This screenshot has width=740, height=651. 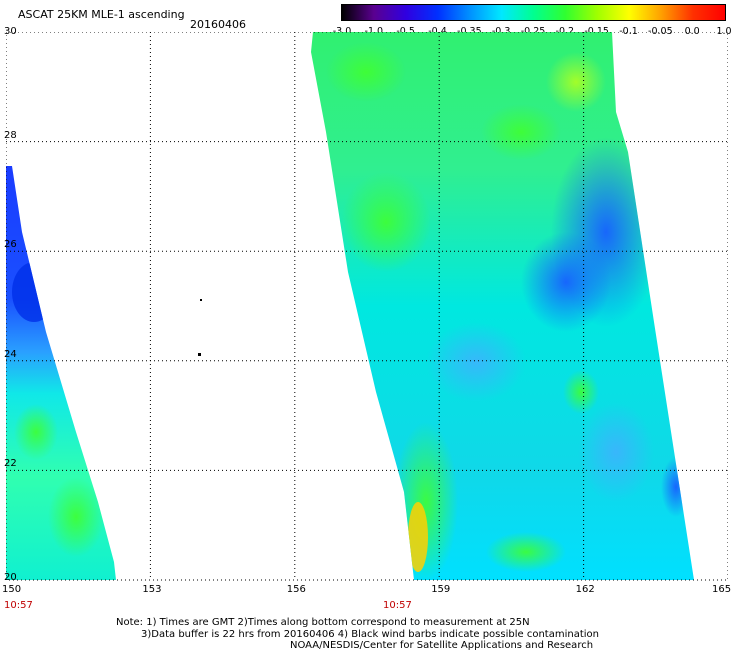 What do you see at coordinates (152, 589) in the screenshot?
I see `longitude-label: 153` at bounding box center [152, 589].